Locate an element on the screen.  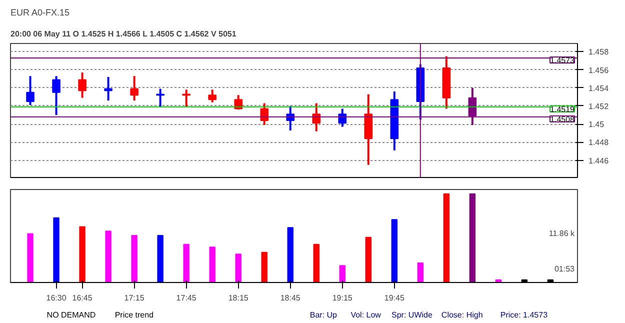
x-tick-label: 16:45 is located at coordinates (82, 298).